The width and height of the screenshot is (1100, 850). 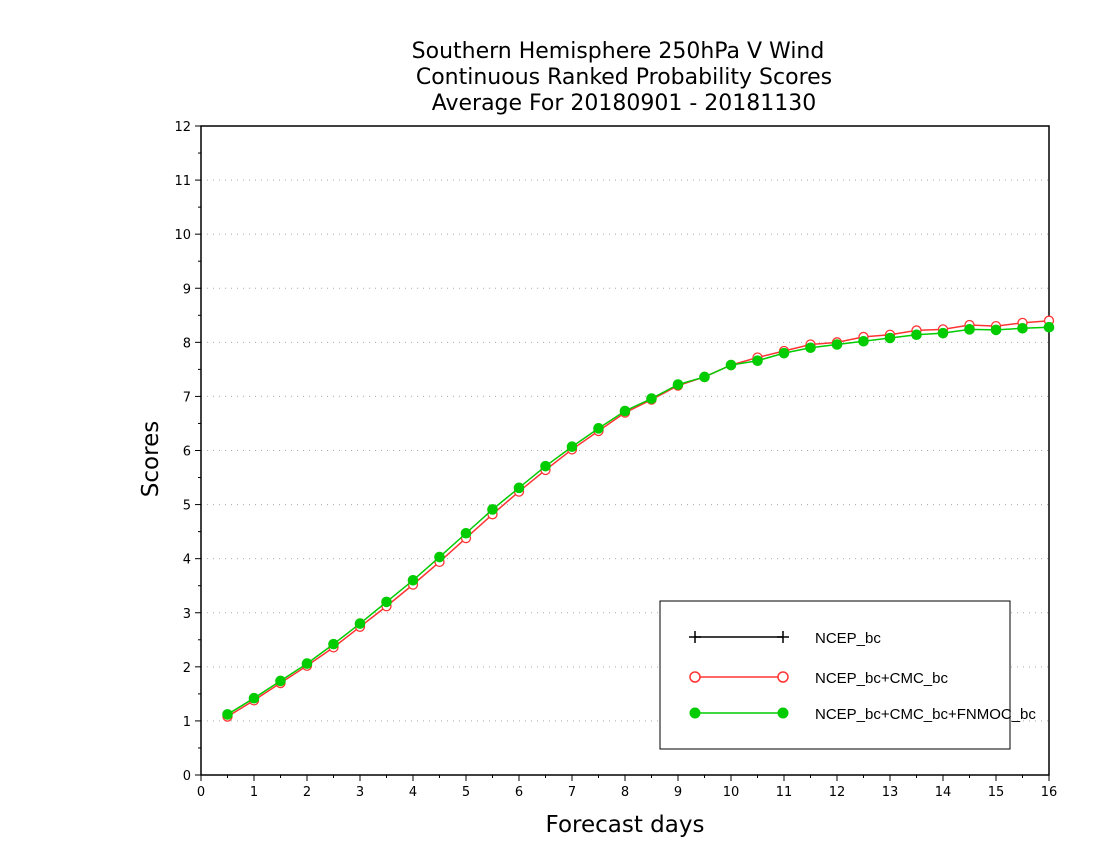 I want to click on x-tick-label: 11, so click(x=784, y=792).